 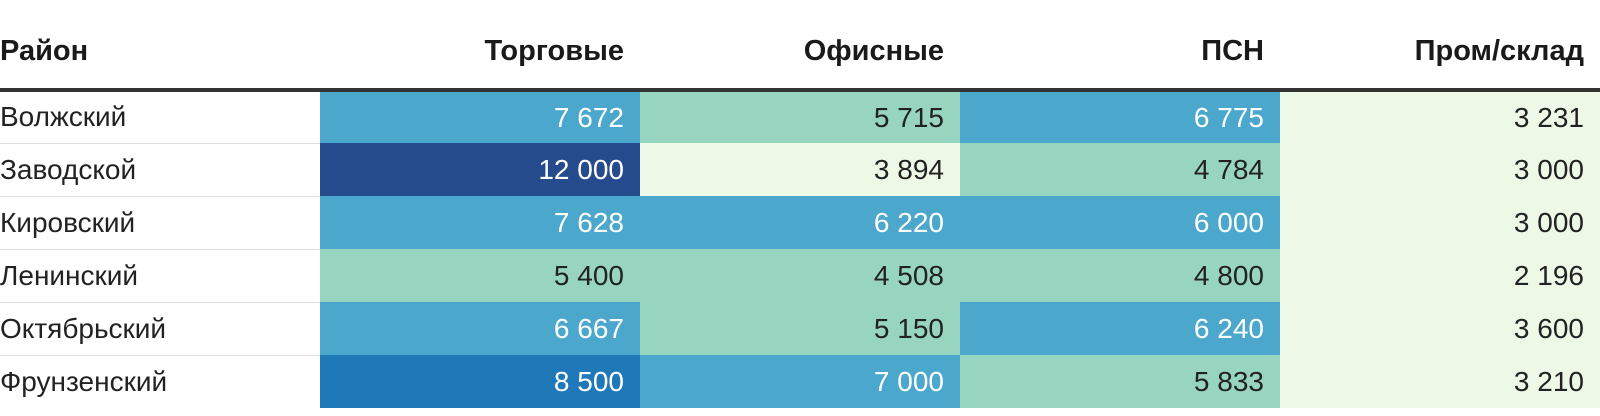 I want to click on column-header-psn: ПСН, so click(x=1120, y=46).